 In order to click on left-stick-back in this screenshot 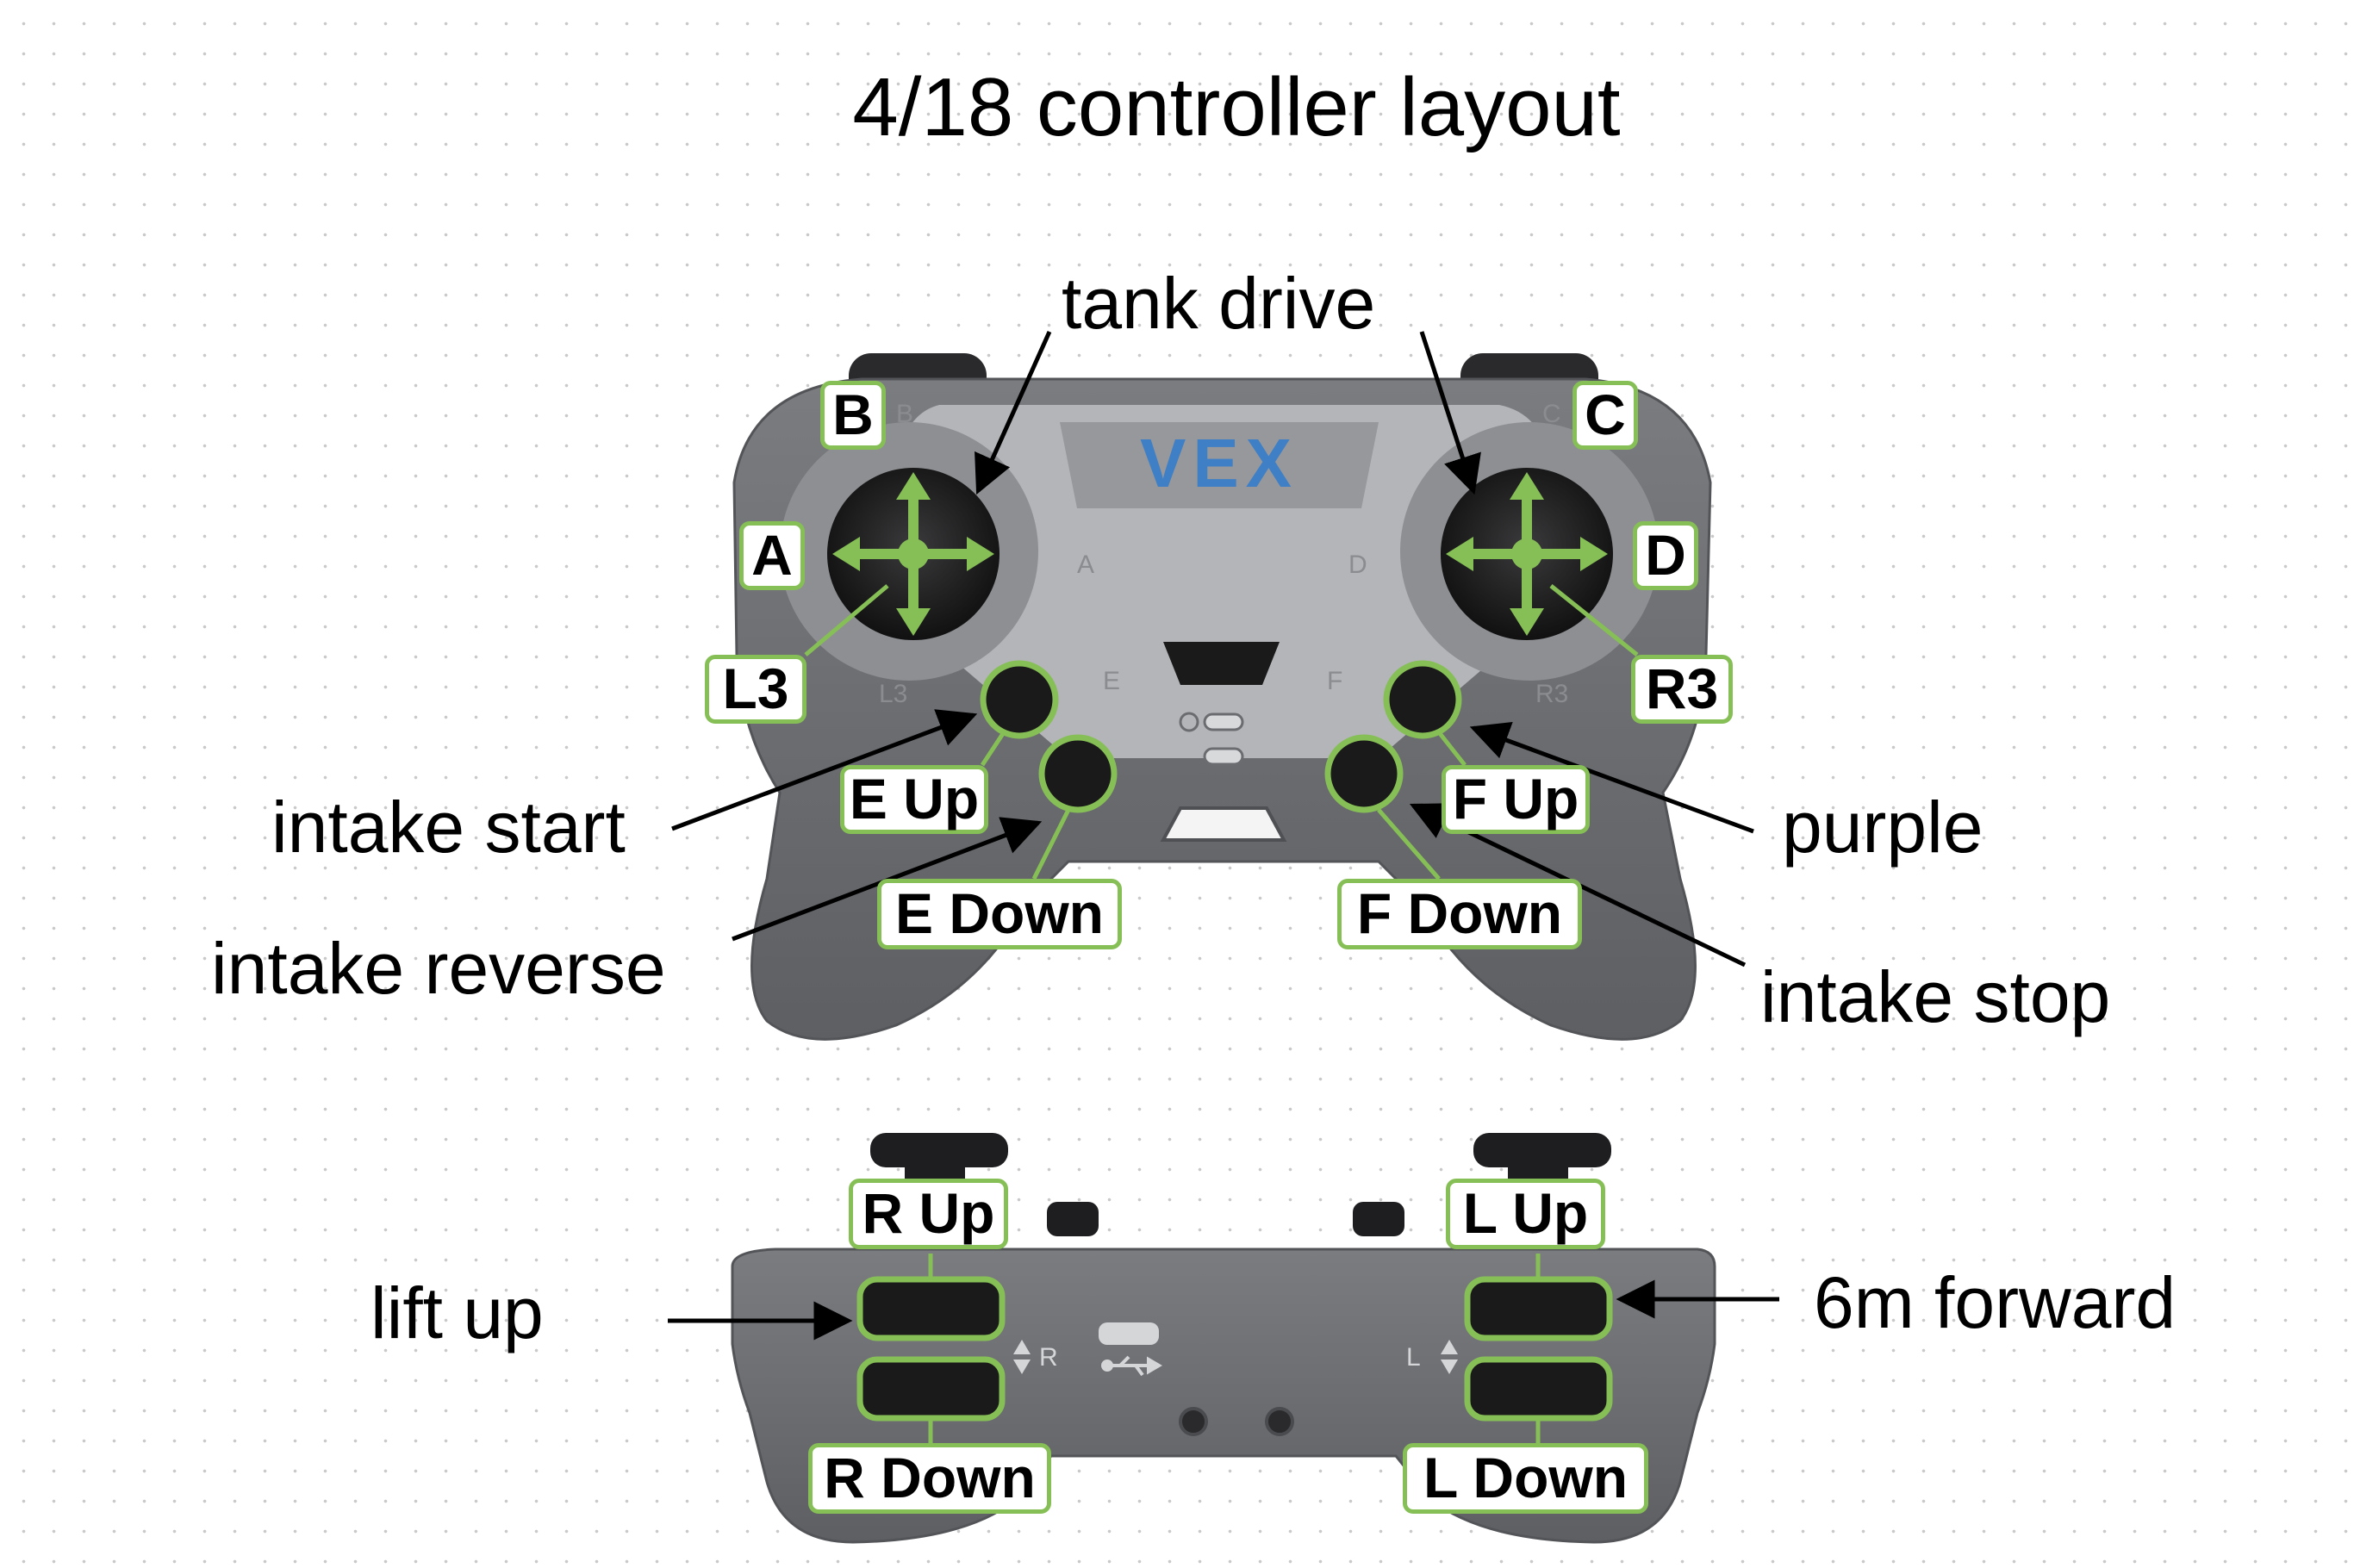, I will do `click(1073, 1219)`.